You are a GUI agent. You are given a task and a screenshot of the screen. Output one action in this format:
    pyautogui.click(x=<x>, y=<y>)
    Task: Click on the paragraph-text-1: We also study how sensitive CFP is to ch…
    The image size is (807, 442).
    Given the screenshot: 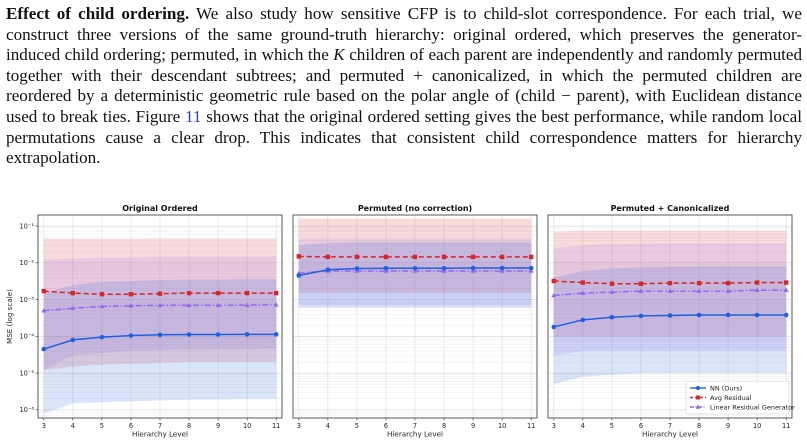 What is the action you would take?
    pyautogui.click(x=404, y=34)
    